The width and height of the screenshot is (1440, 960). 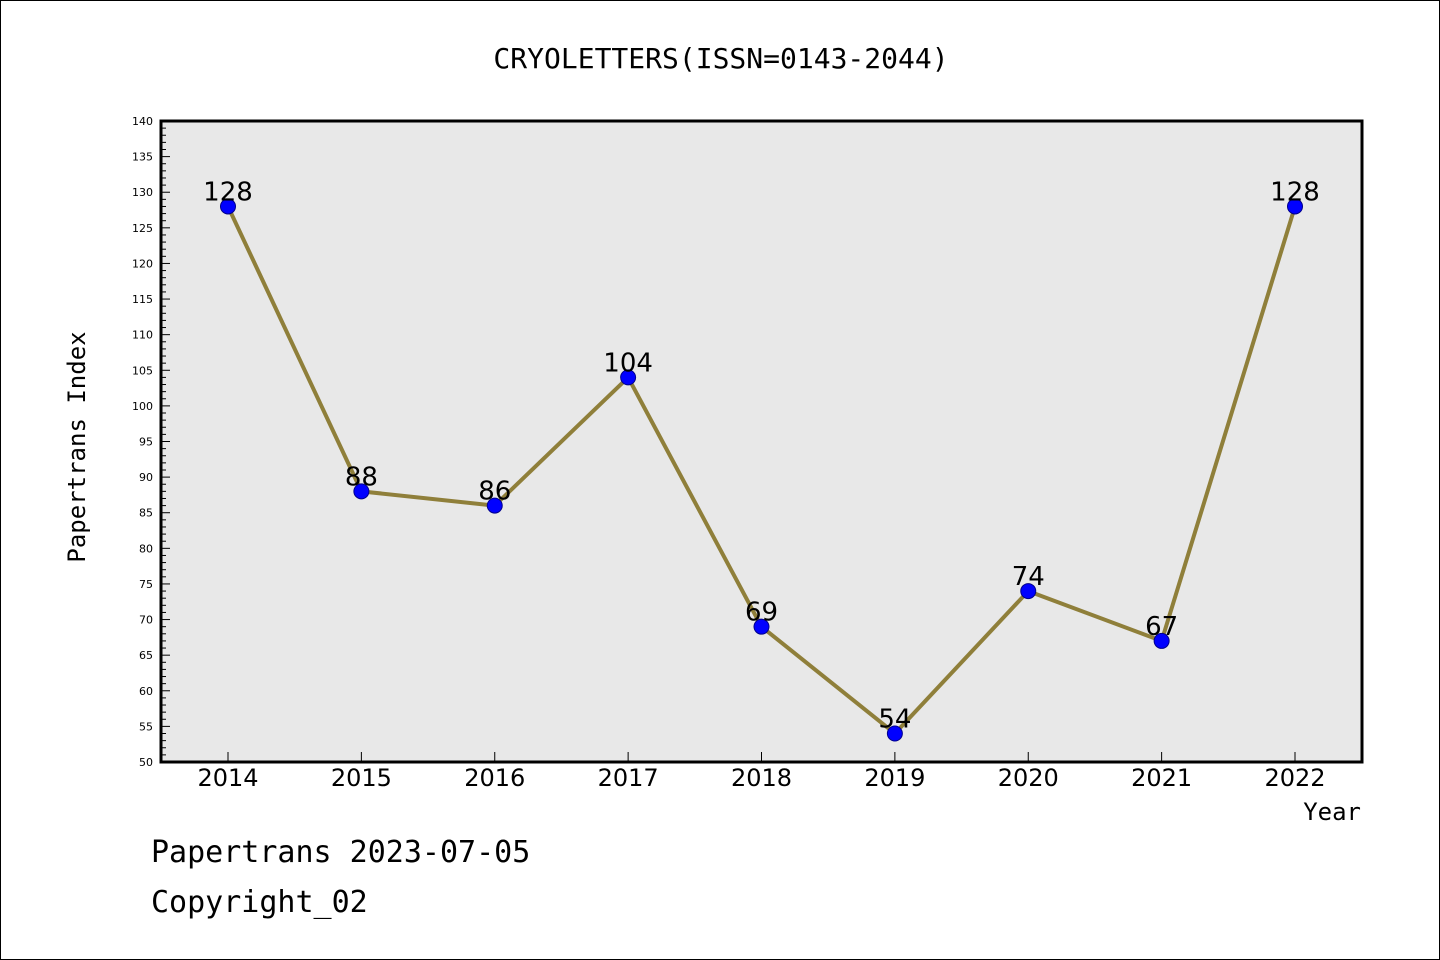 I want to click on x-tick-label: 2020, so click(x=1028, y=778).